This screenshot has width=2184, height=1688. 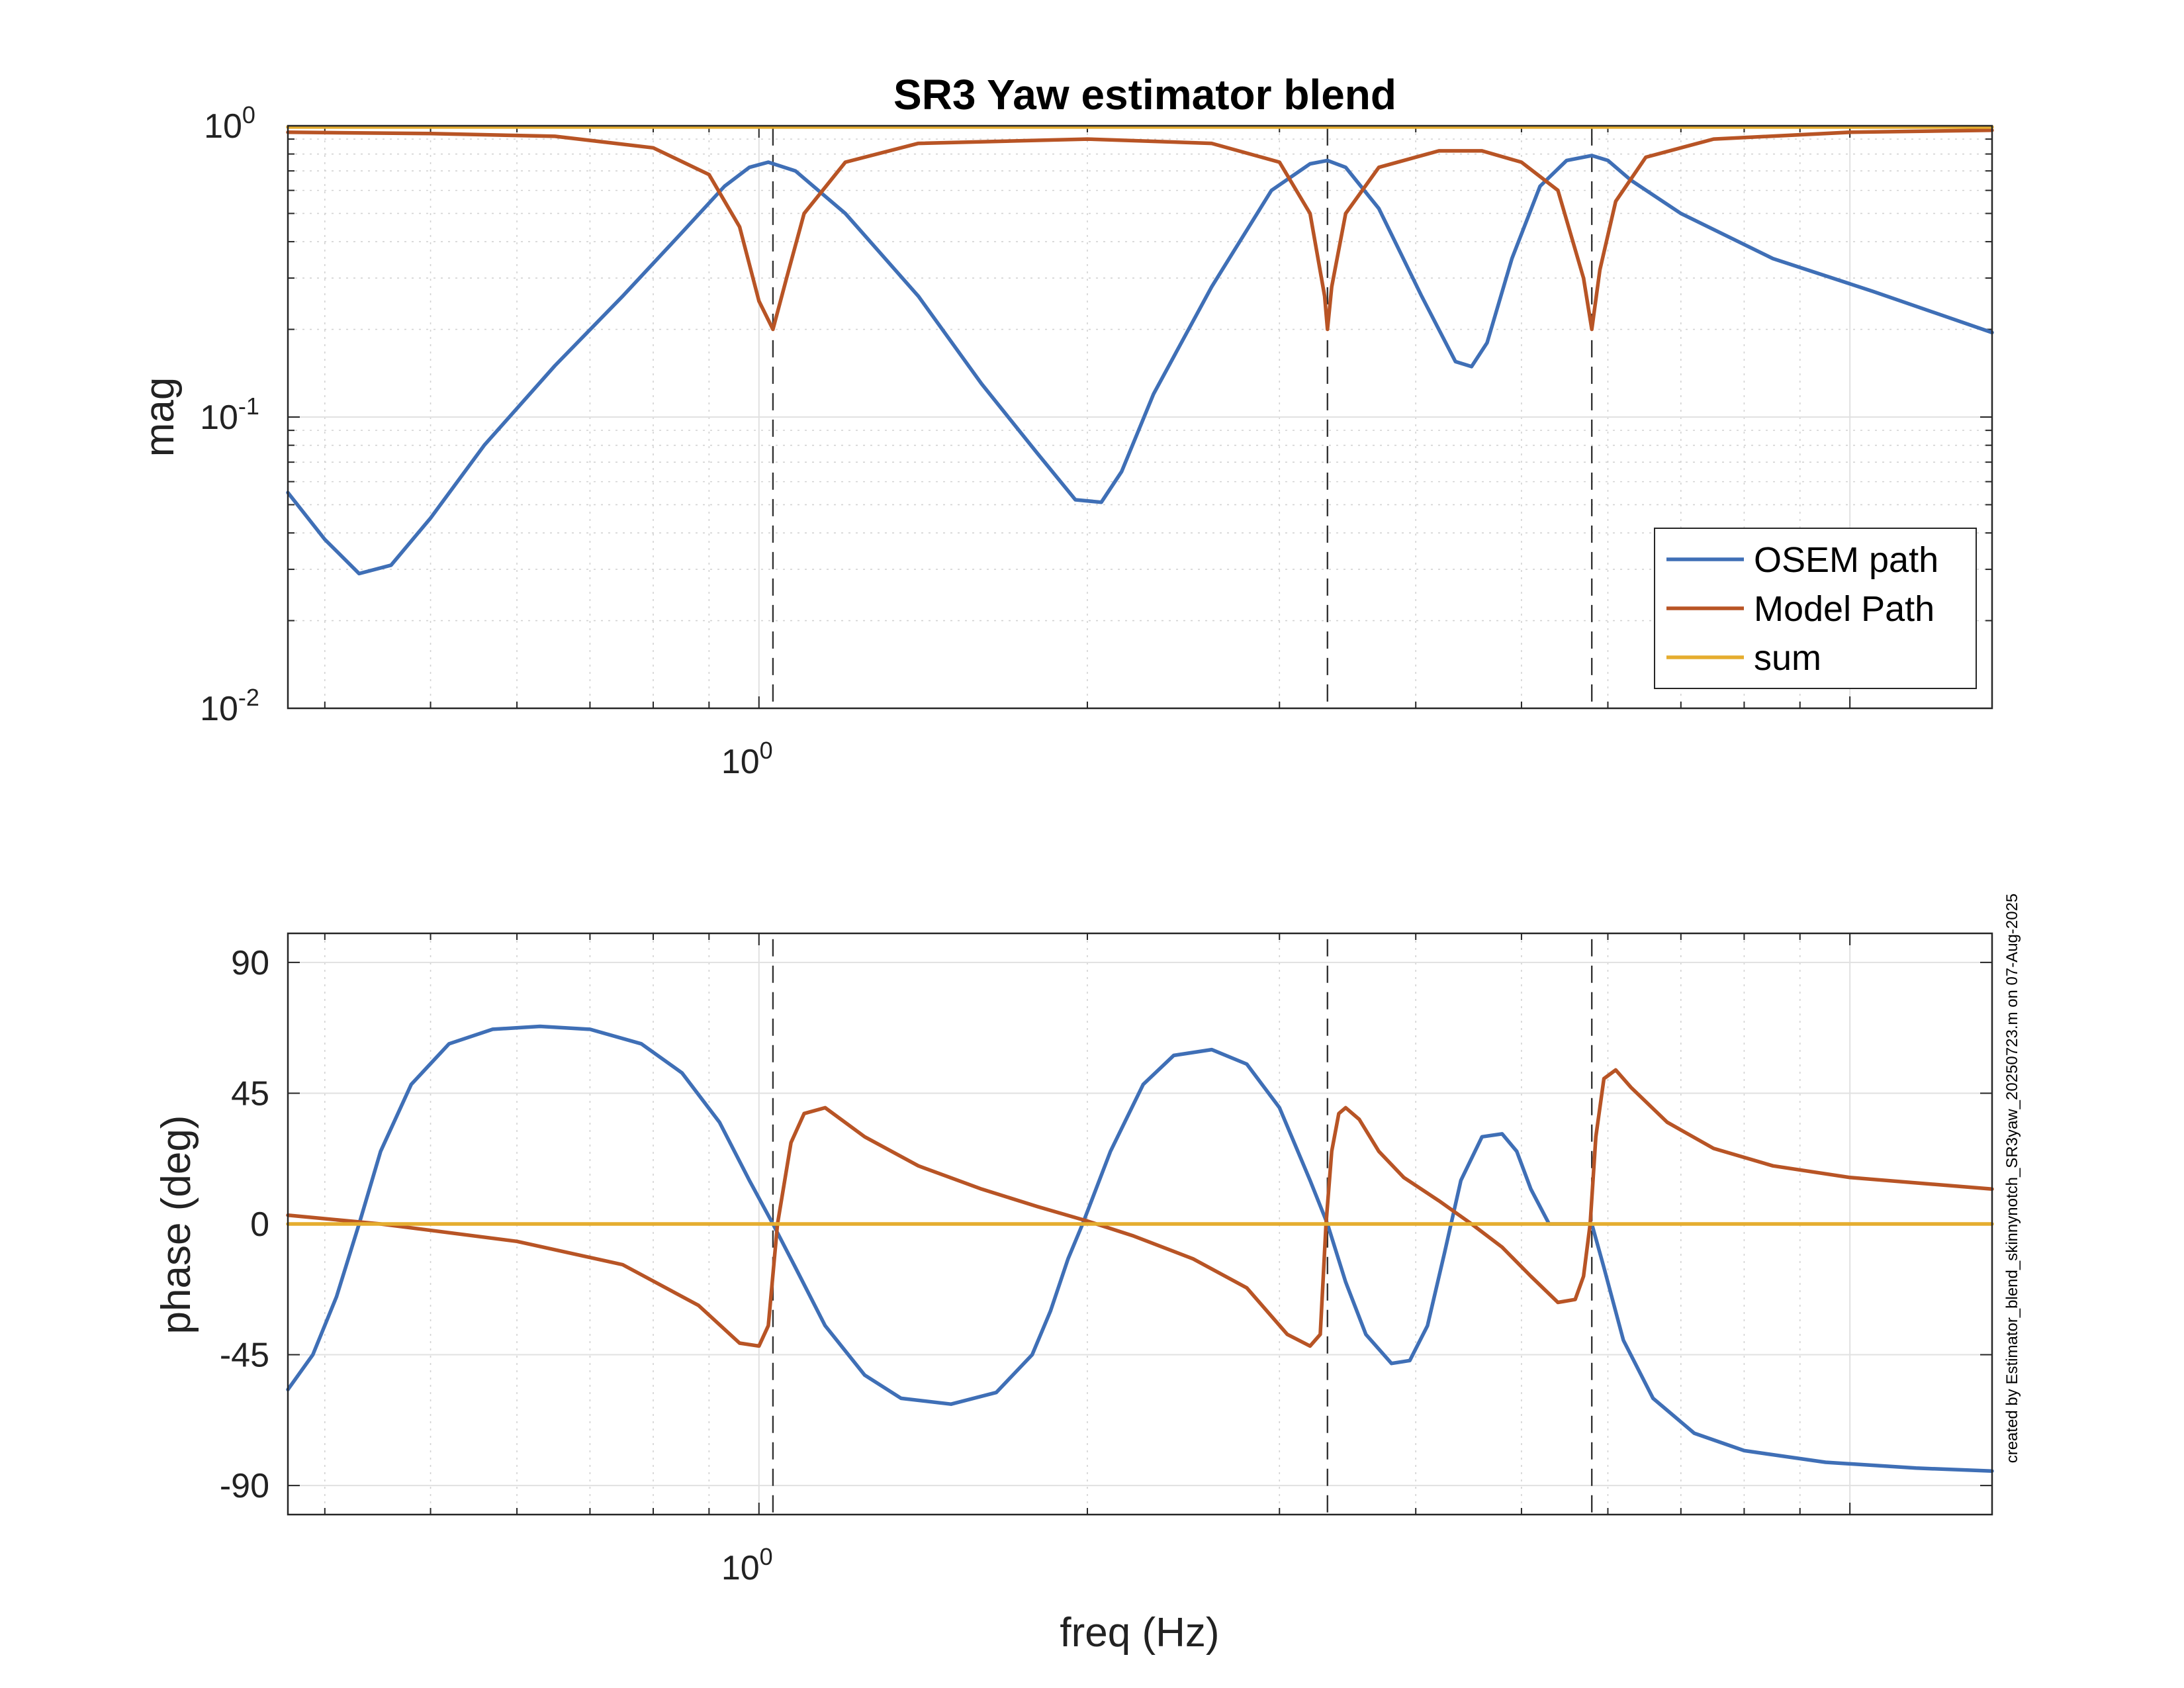 I want to click on legend-entry-label: Model Path, so click(x=1844, y=609).